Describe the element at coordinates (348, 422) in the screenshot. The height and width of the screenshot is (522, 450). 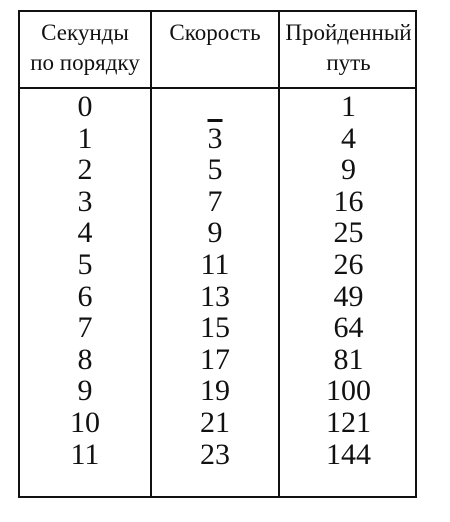
I see `cell-distance: 121` at that location.